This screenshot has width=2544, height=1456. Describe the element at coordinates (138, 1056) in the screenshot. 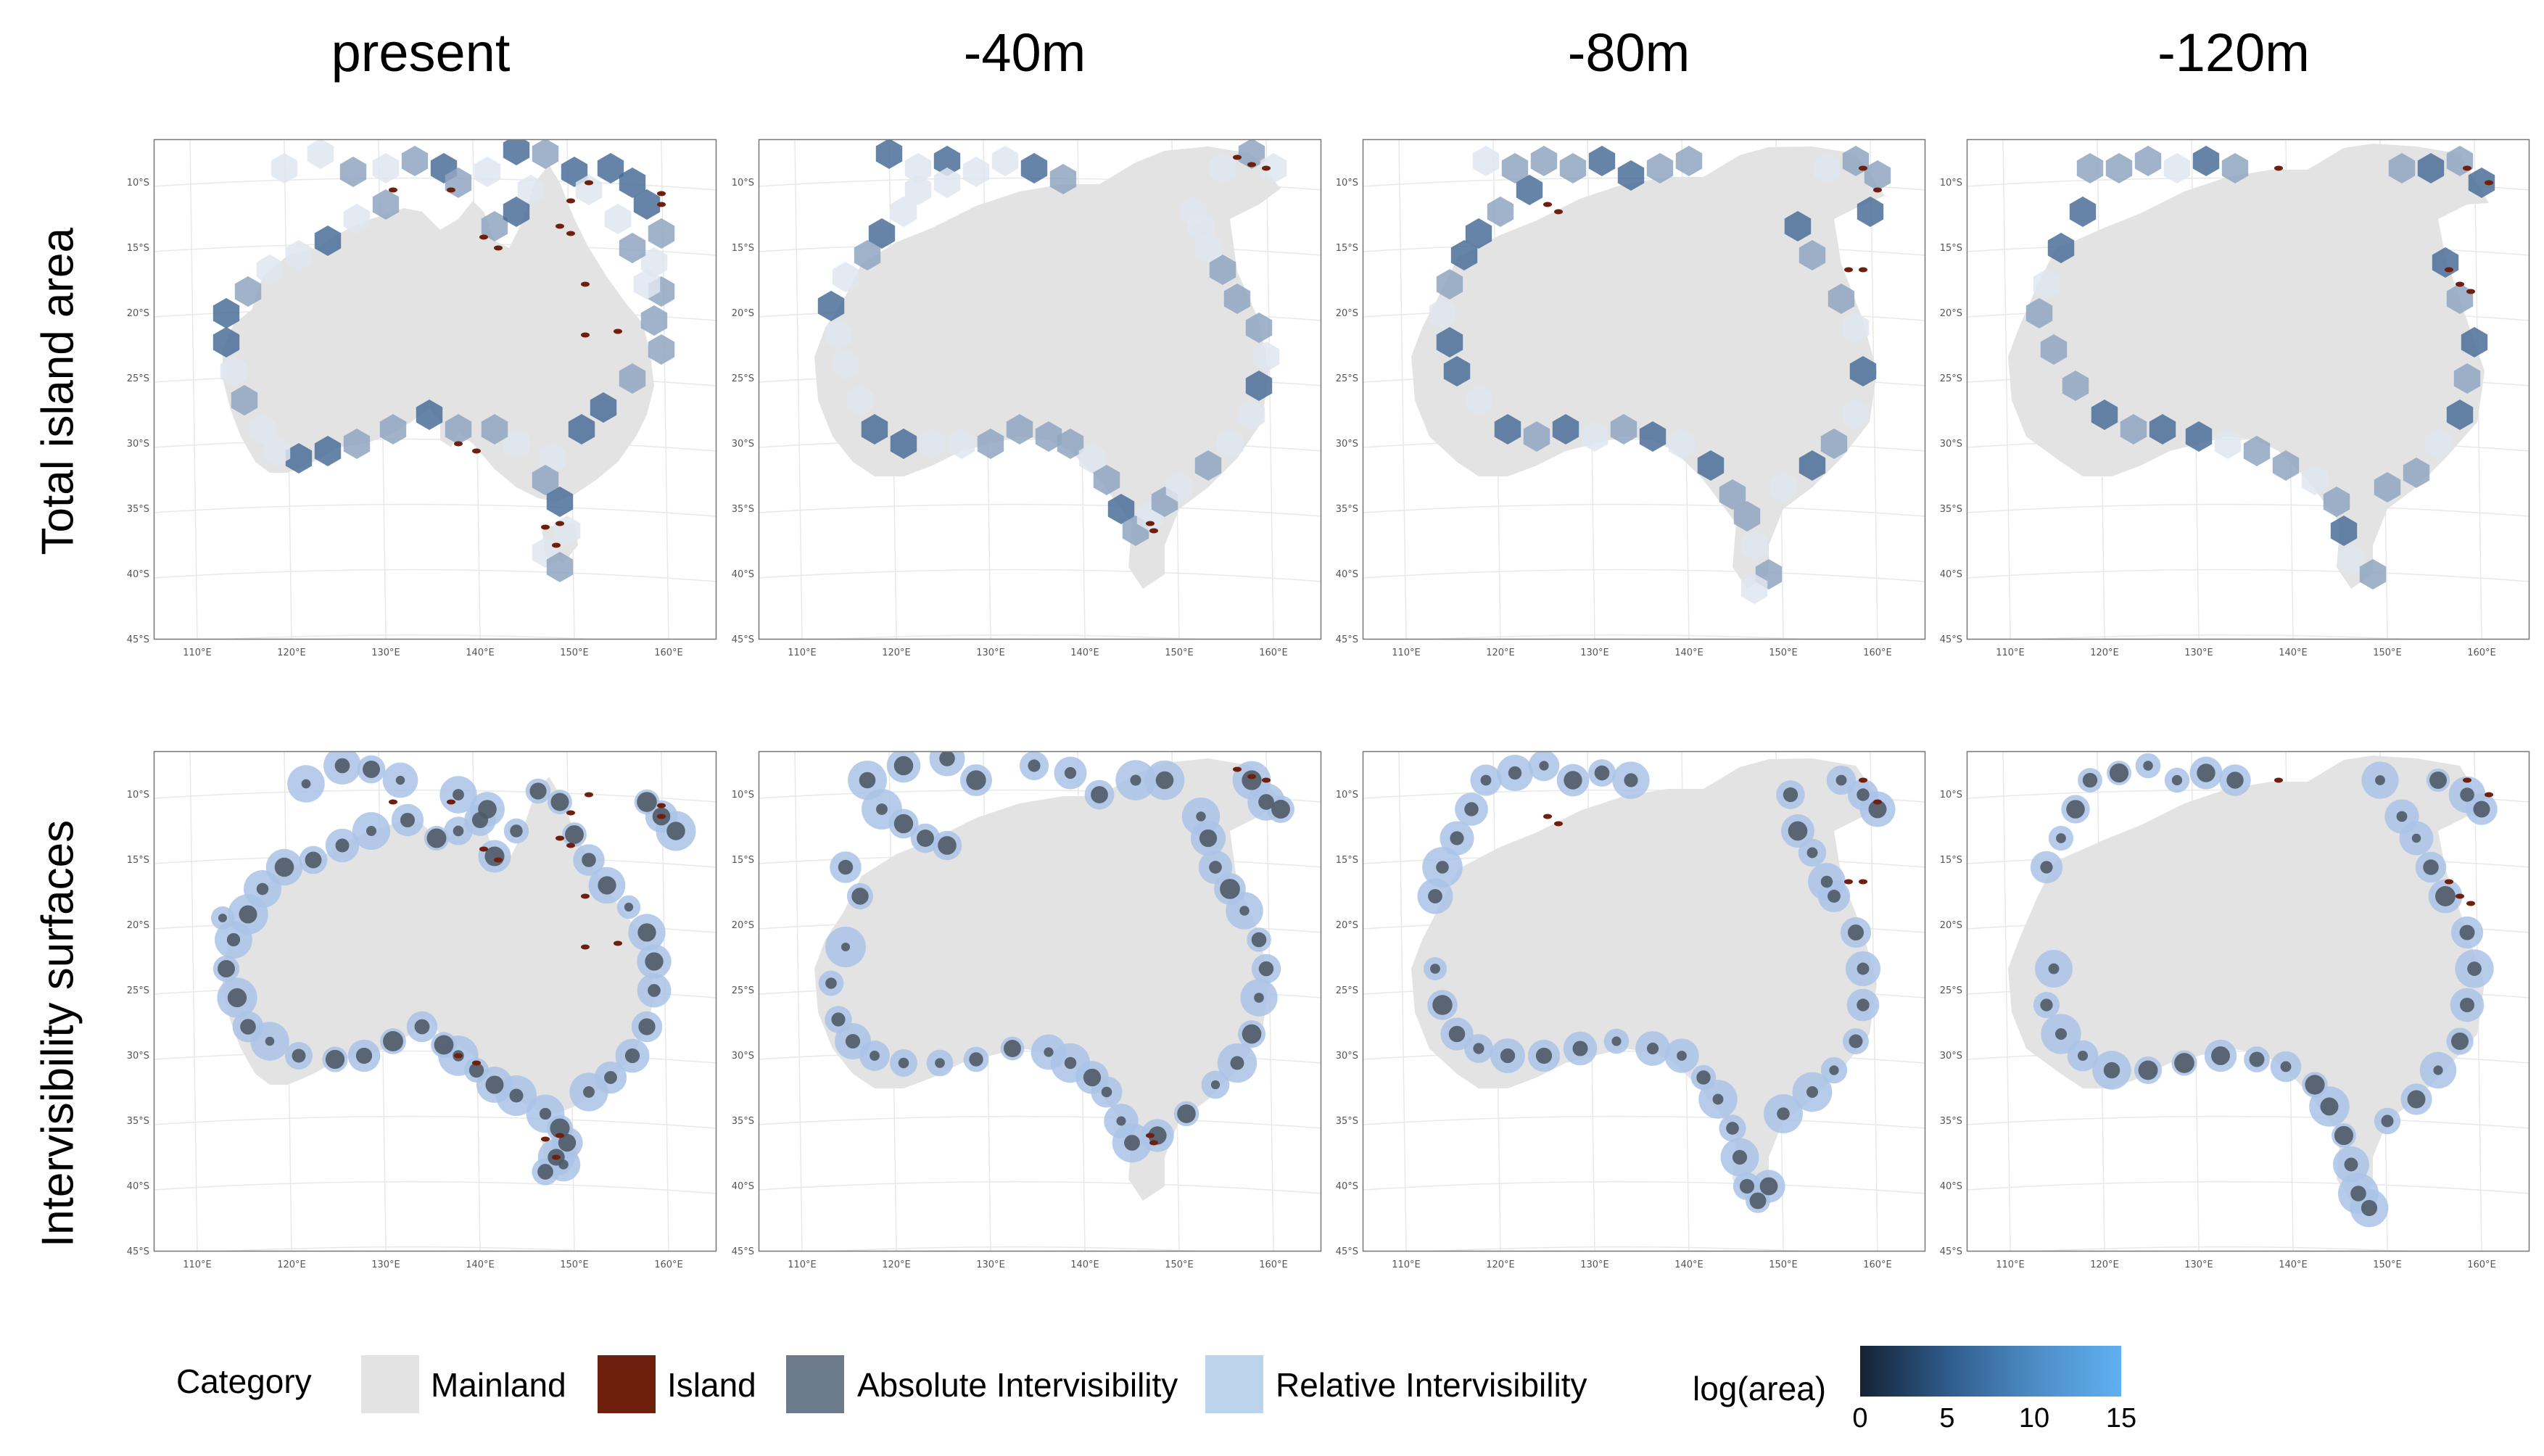

I see `panel-present-intervisibility-lat-tick: 30°S` at that location.